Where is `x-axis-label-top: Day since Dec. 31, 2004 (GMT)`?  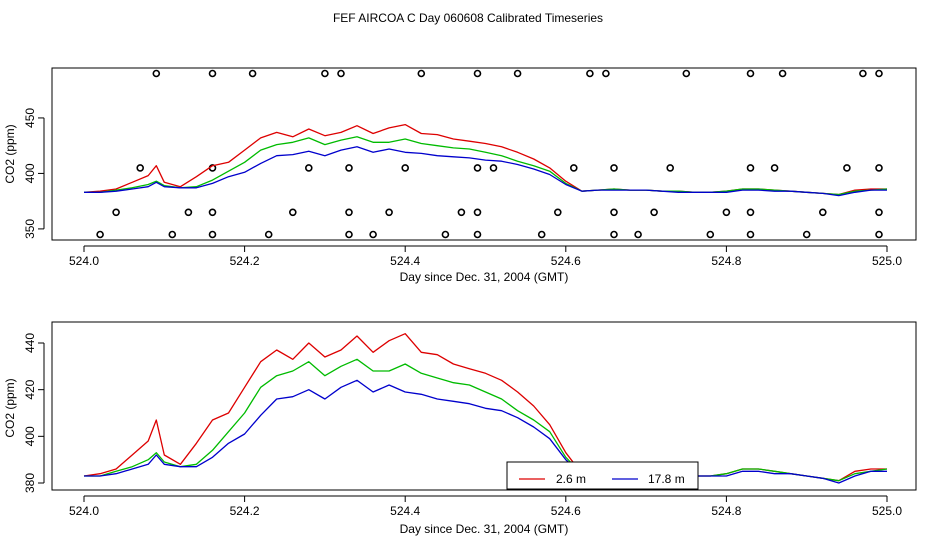
x-axis-label-top: Day since Dec. 31, 2004 (GMT) is located at coordinates (484, 277).